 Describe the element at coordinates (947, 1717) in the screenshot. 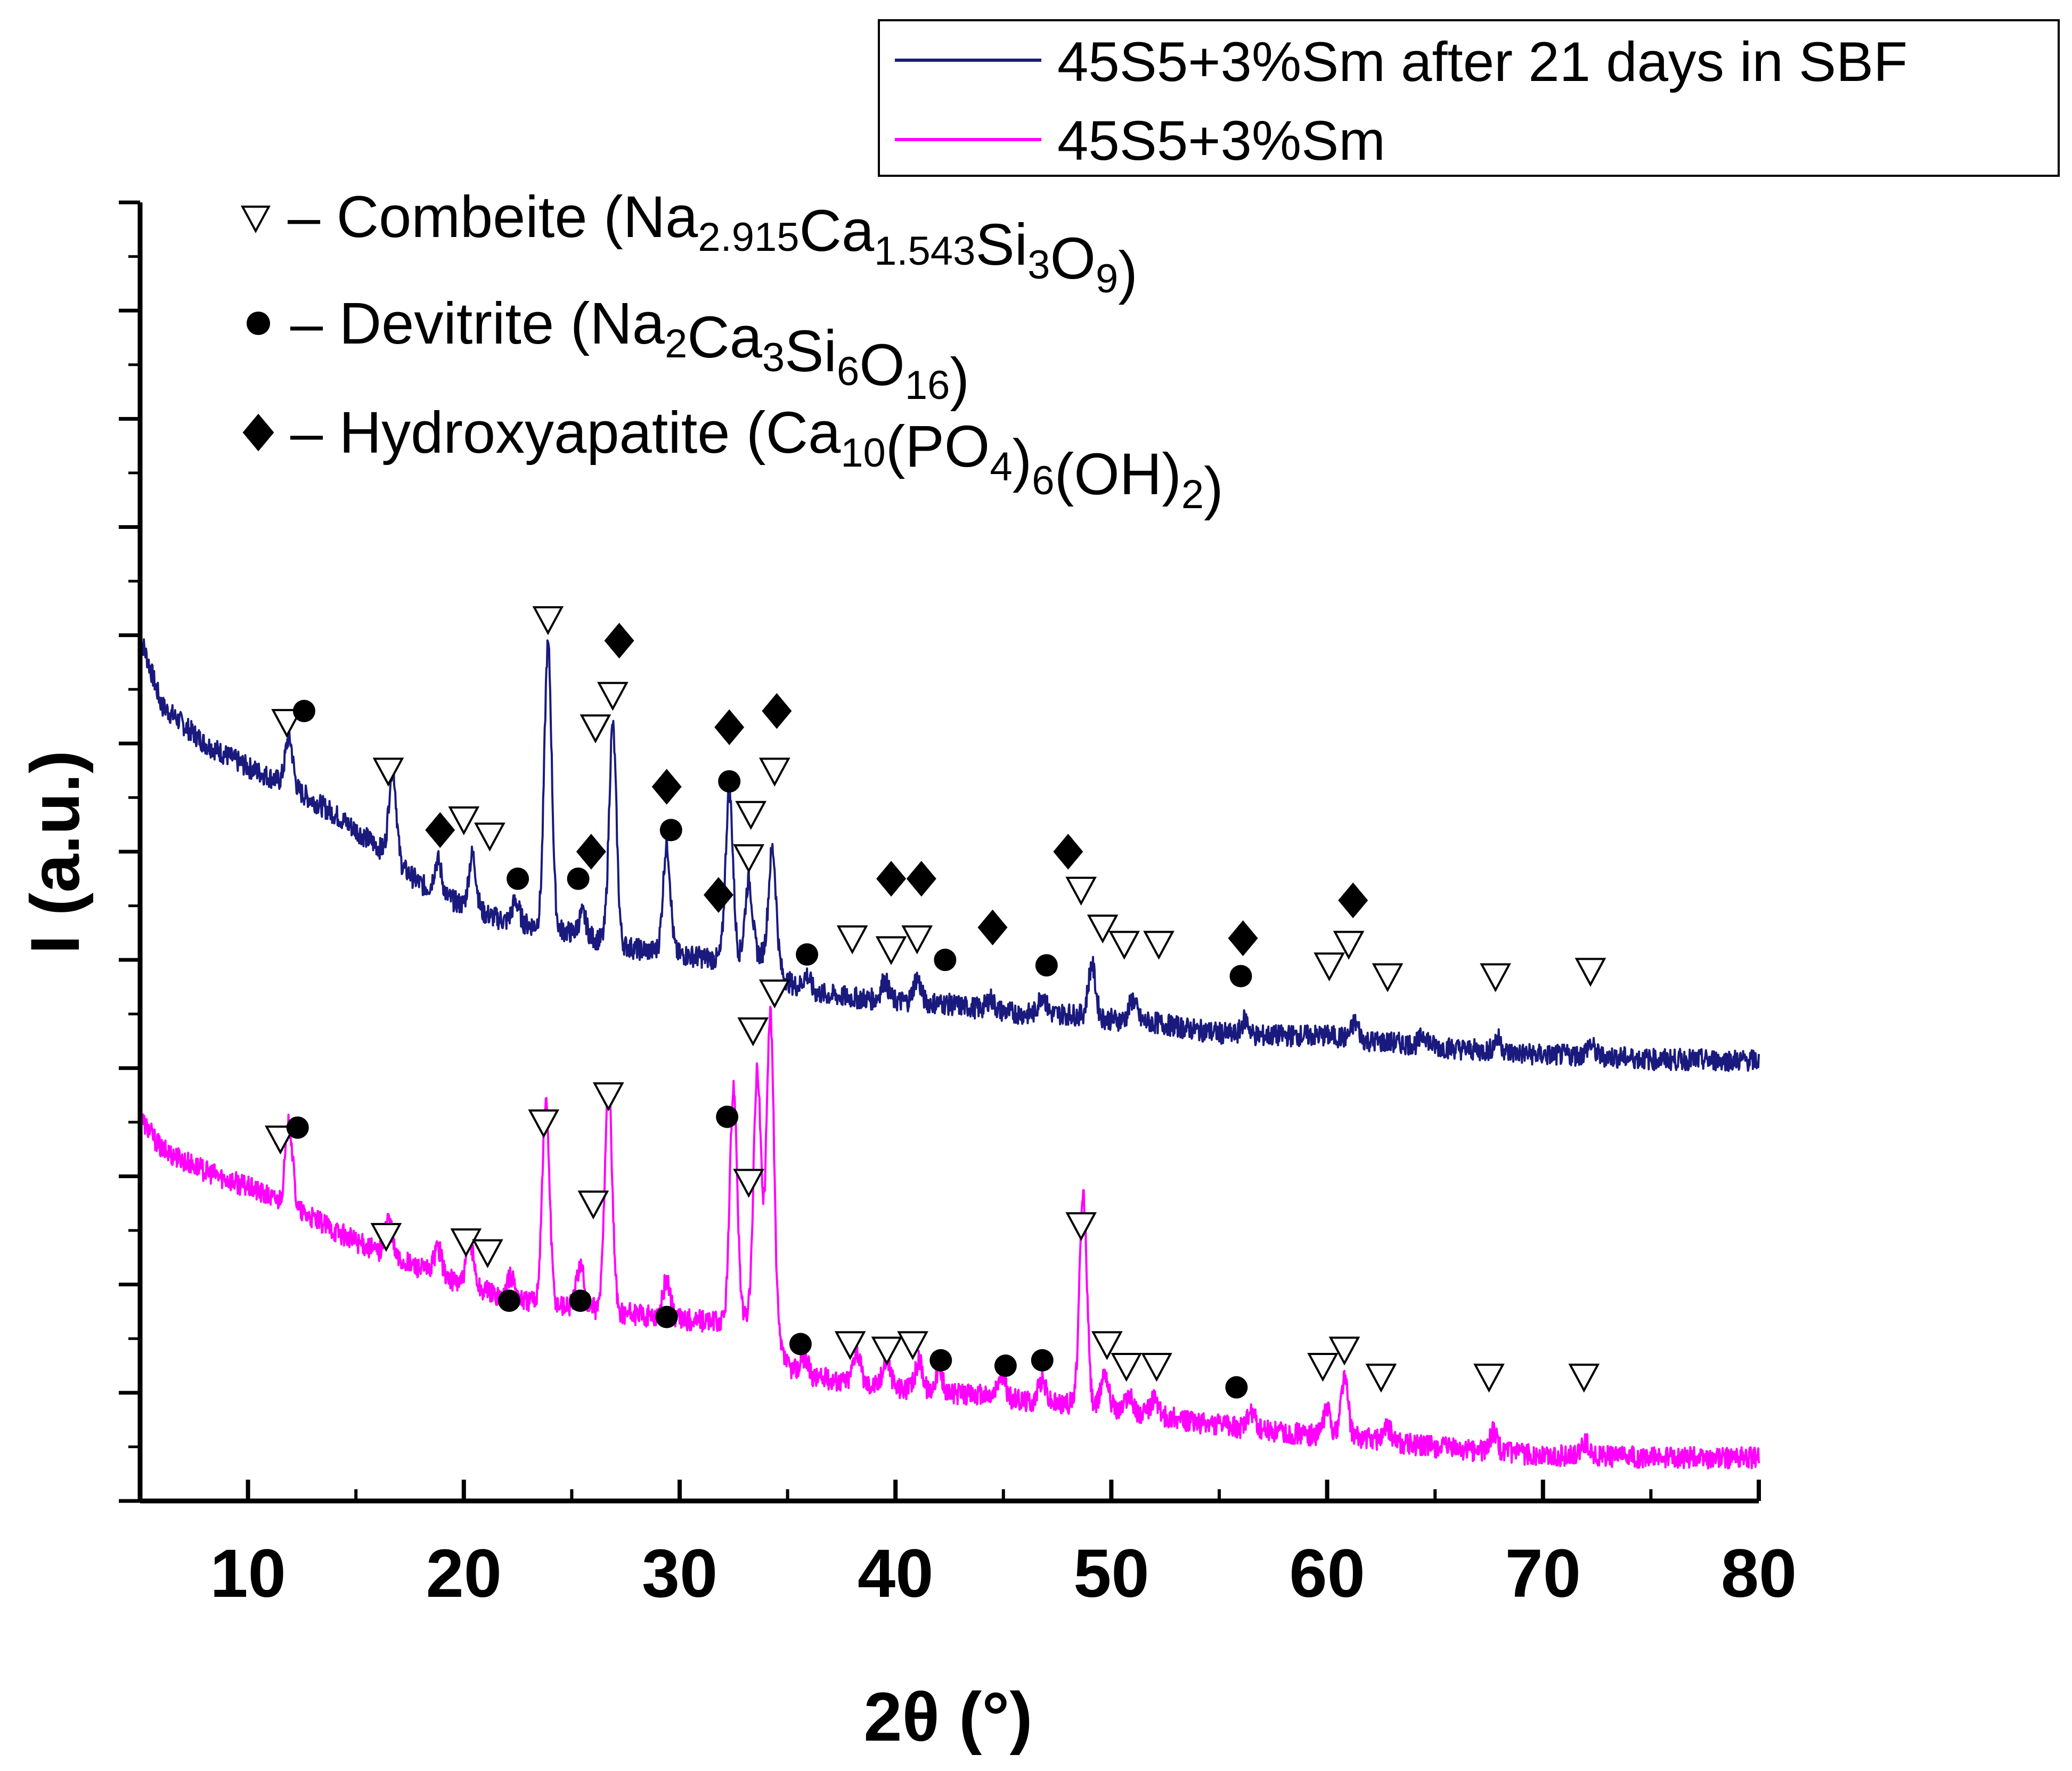

I see `x-axis-title: 2θ (°)` at that location.